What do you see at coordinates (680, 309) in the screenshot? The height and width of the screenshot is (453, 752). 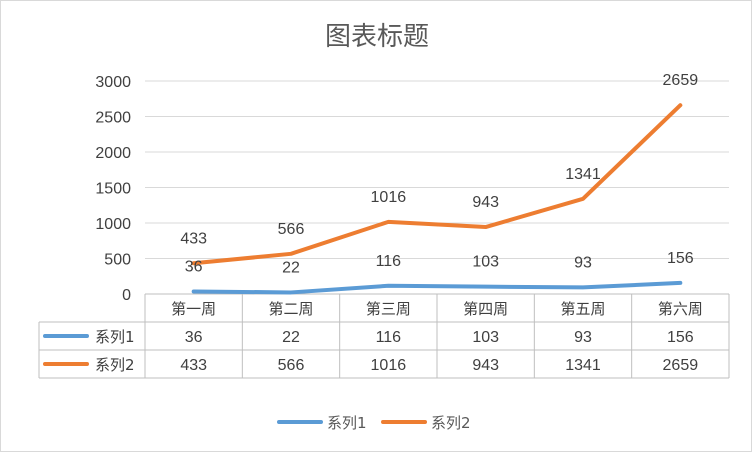 I see `x-tick-label: 第六周` at bounding box center [680, 309].